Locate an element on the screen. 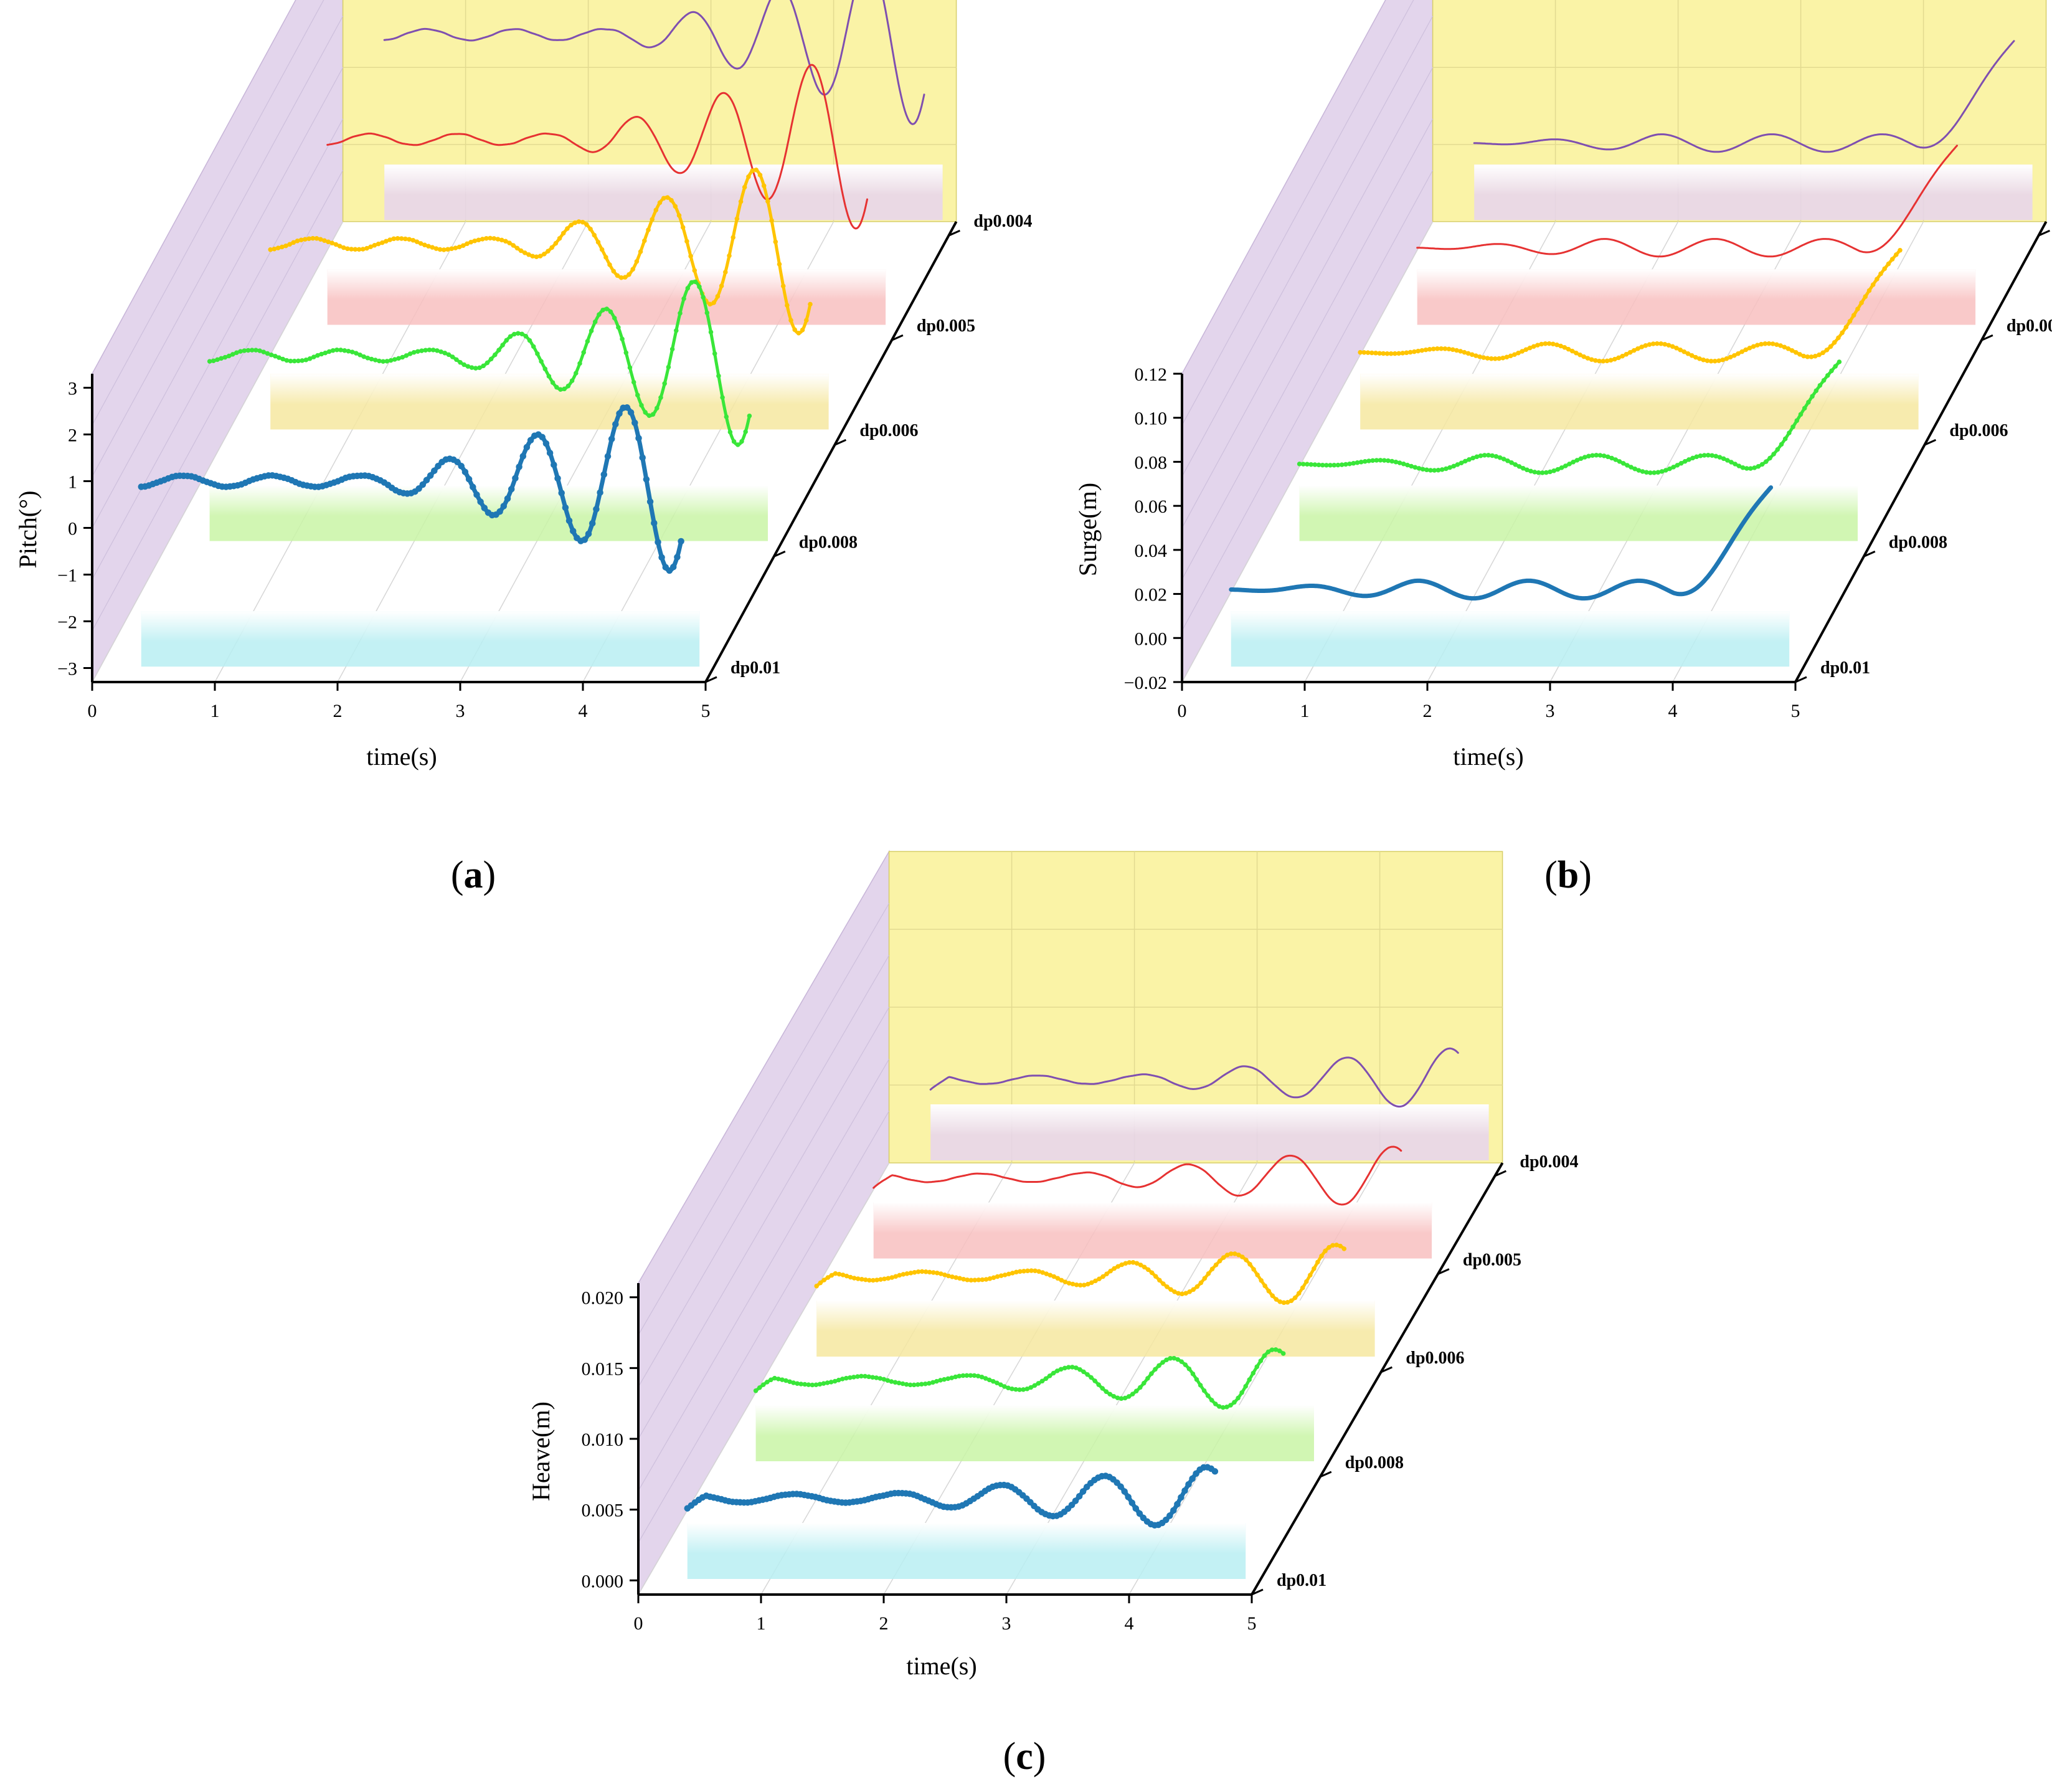 This screenshot has width=2052, height=1792. floor-grid-line is located at coordinates (1307, 452).